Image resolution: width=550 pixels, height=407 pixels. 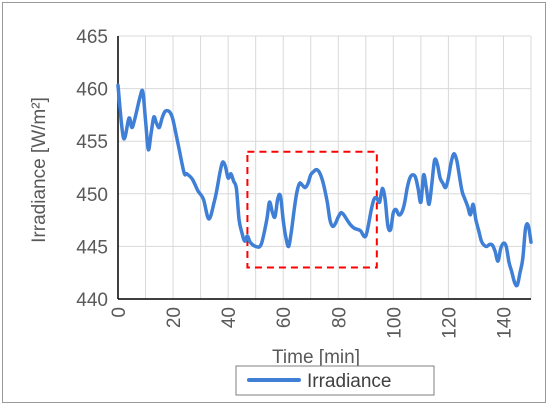 What do you see at coordinates (504, 323) in the screenshot?
I see `x-tick-label: 140` at bounding box center [504, 323].